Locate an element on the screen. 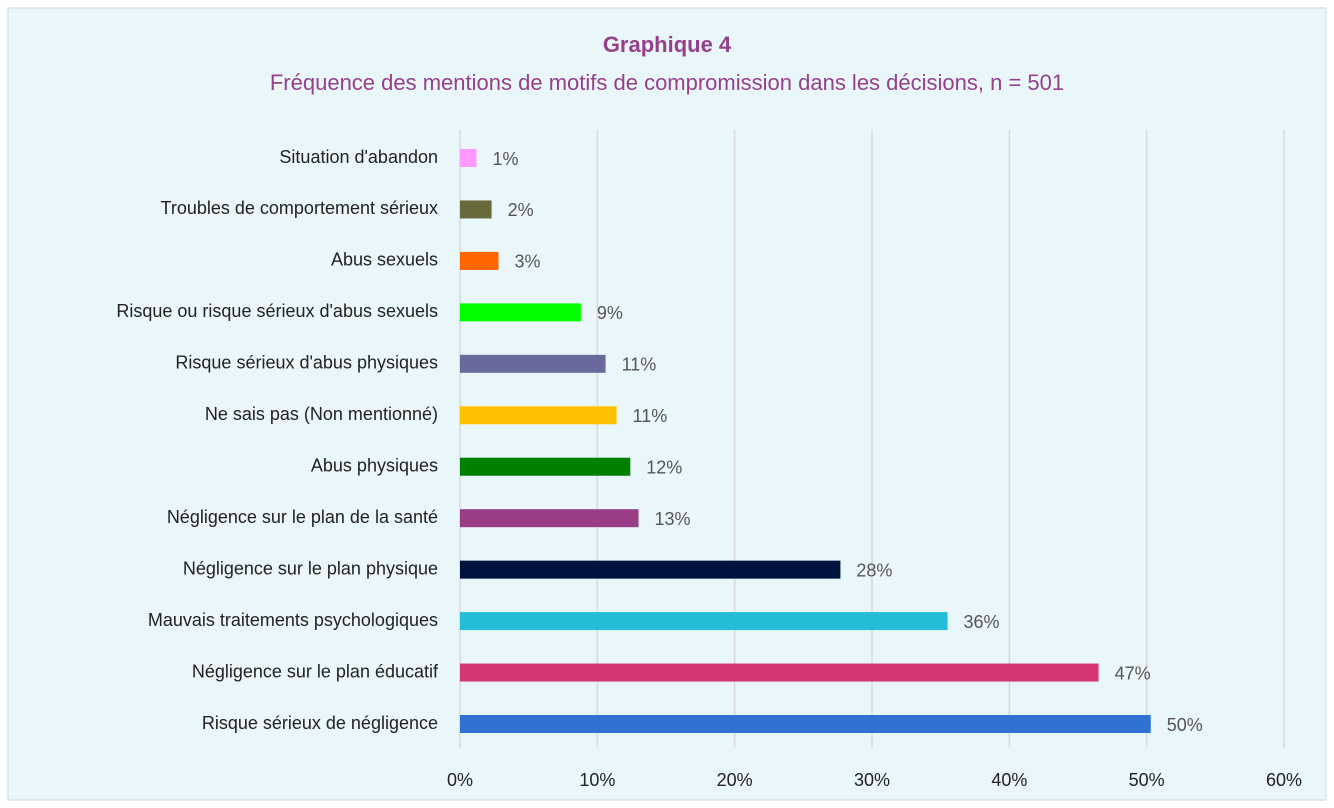  data-label: 9% is located at coordinates (610, 313).